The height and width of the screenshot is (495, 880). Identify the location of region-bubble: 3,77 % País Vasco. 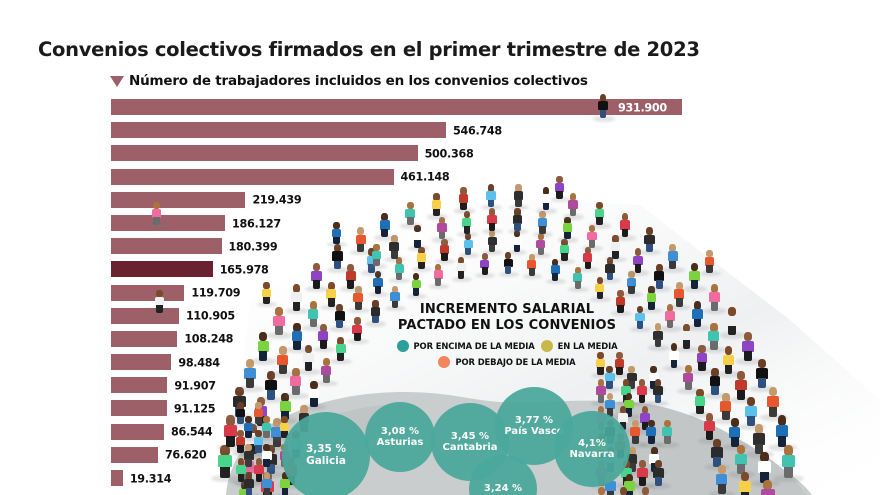
(534, 426).